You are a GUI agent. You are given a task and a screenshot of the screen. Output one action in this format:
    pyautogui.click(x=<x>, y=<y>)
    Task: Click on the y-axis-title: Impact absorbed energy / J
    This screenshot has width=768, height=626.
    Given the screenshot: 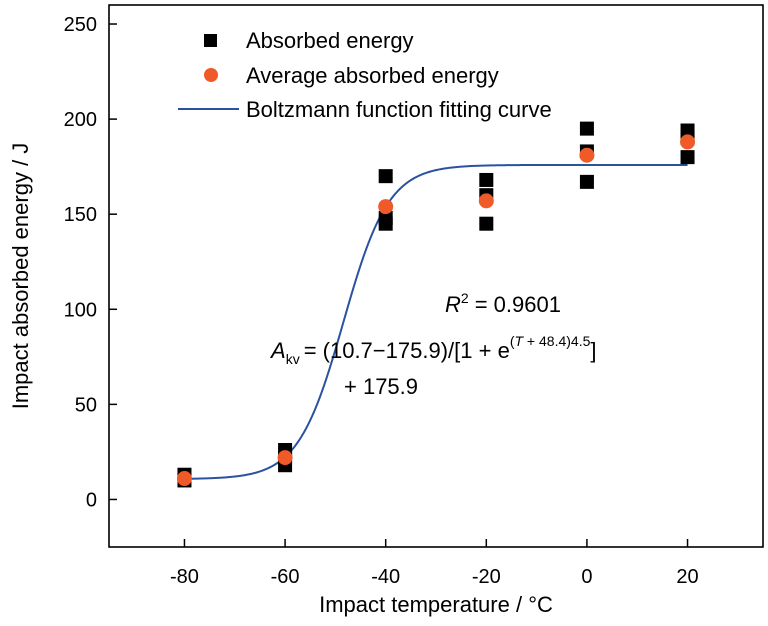 What is the action you would take?
    pyautogui.click(x=20, y=276)
    